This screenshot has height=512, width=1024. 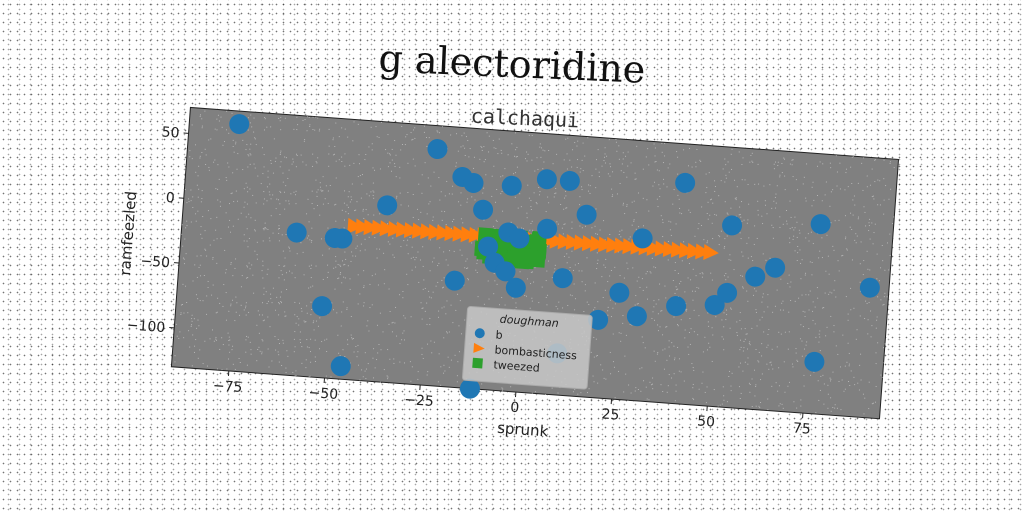 I want to click on x-tick-label: 25, so click(x=610, y=414).